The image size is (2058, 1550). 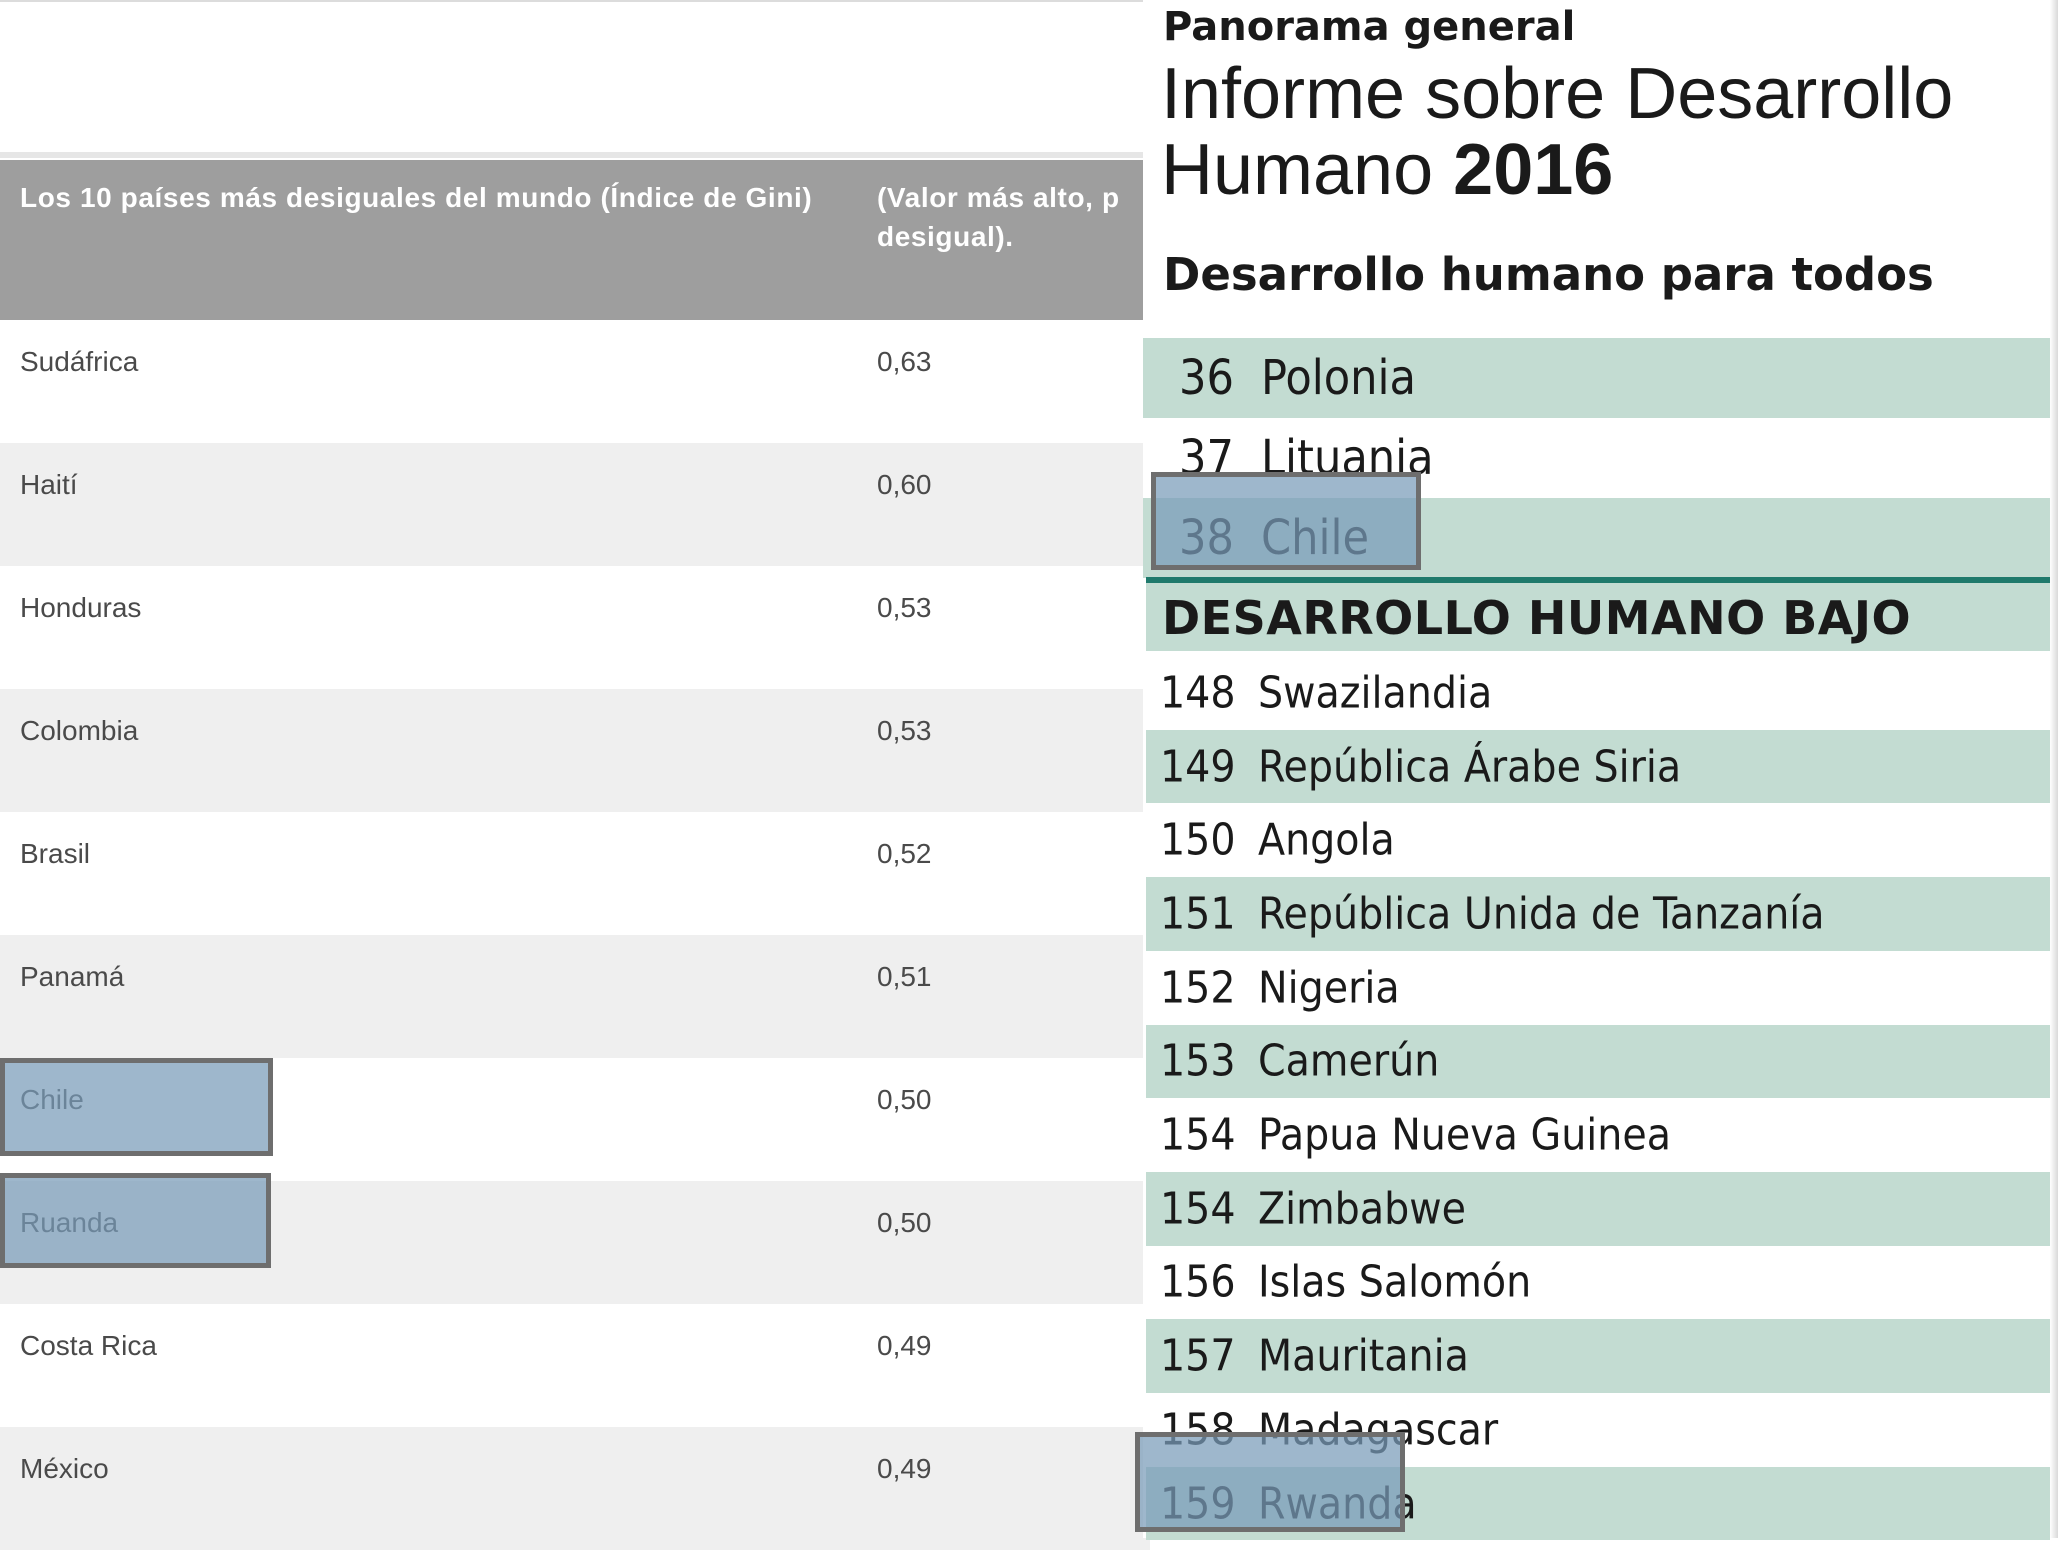 I want to click on hdr-row: 153 Camerún, so click(x=1598, y=1061).